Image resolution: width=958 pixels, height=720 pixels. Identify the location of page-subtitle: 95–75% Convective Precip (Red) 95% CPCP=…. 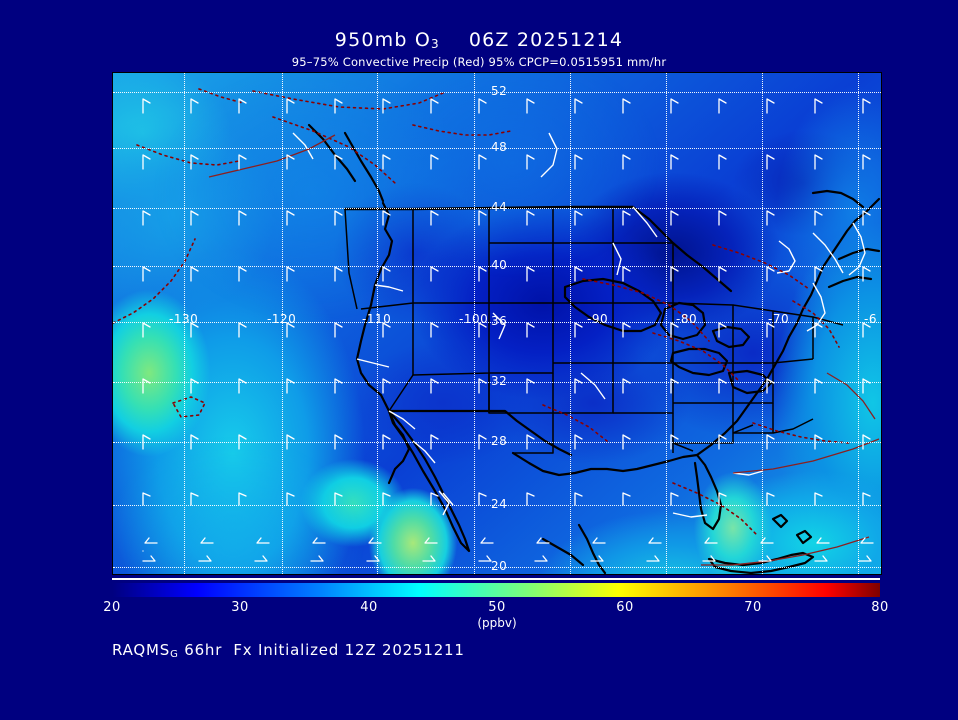
(479, 62).